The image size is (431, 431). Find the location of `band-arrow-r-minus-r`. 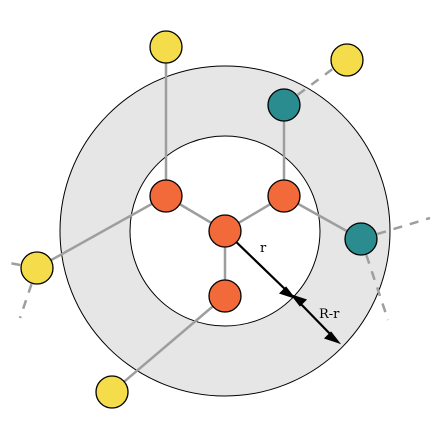

band-arrow-r-minus-r is located at coordinates (315, 319).